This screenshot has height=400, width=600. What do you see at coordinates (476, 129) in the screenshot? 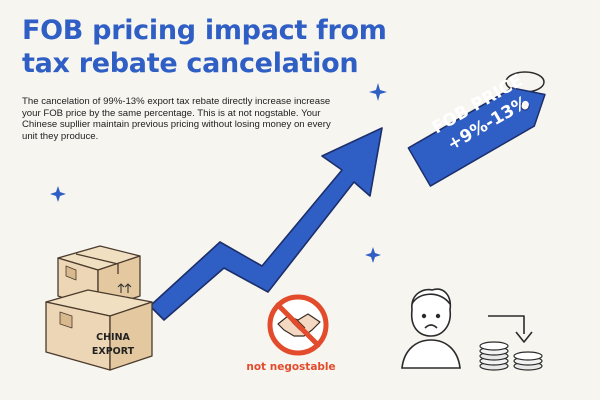
I see `price-tag-icon` at bounding box center [476, 129].